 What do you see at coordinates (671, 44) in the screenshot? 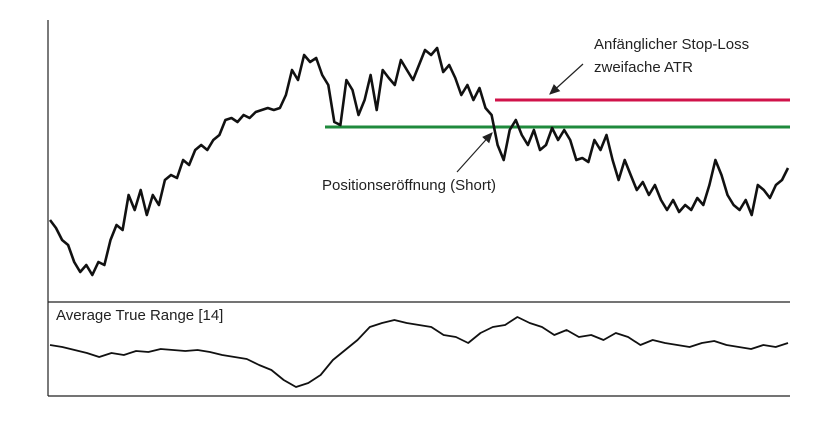
I see `annotation: Anfänglicher Stop-Loss` at bounding box center [671, 44].